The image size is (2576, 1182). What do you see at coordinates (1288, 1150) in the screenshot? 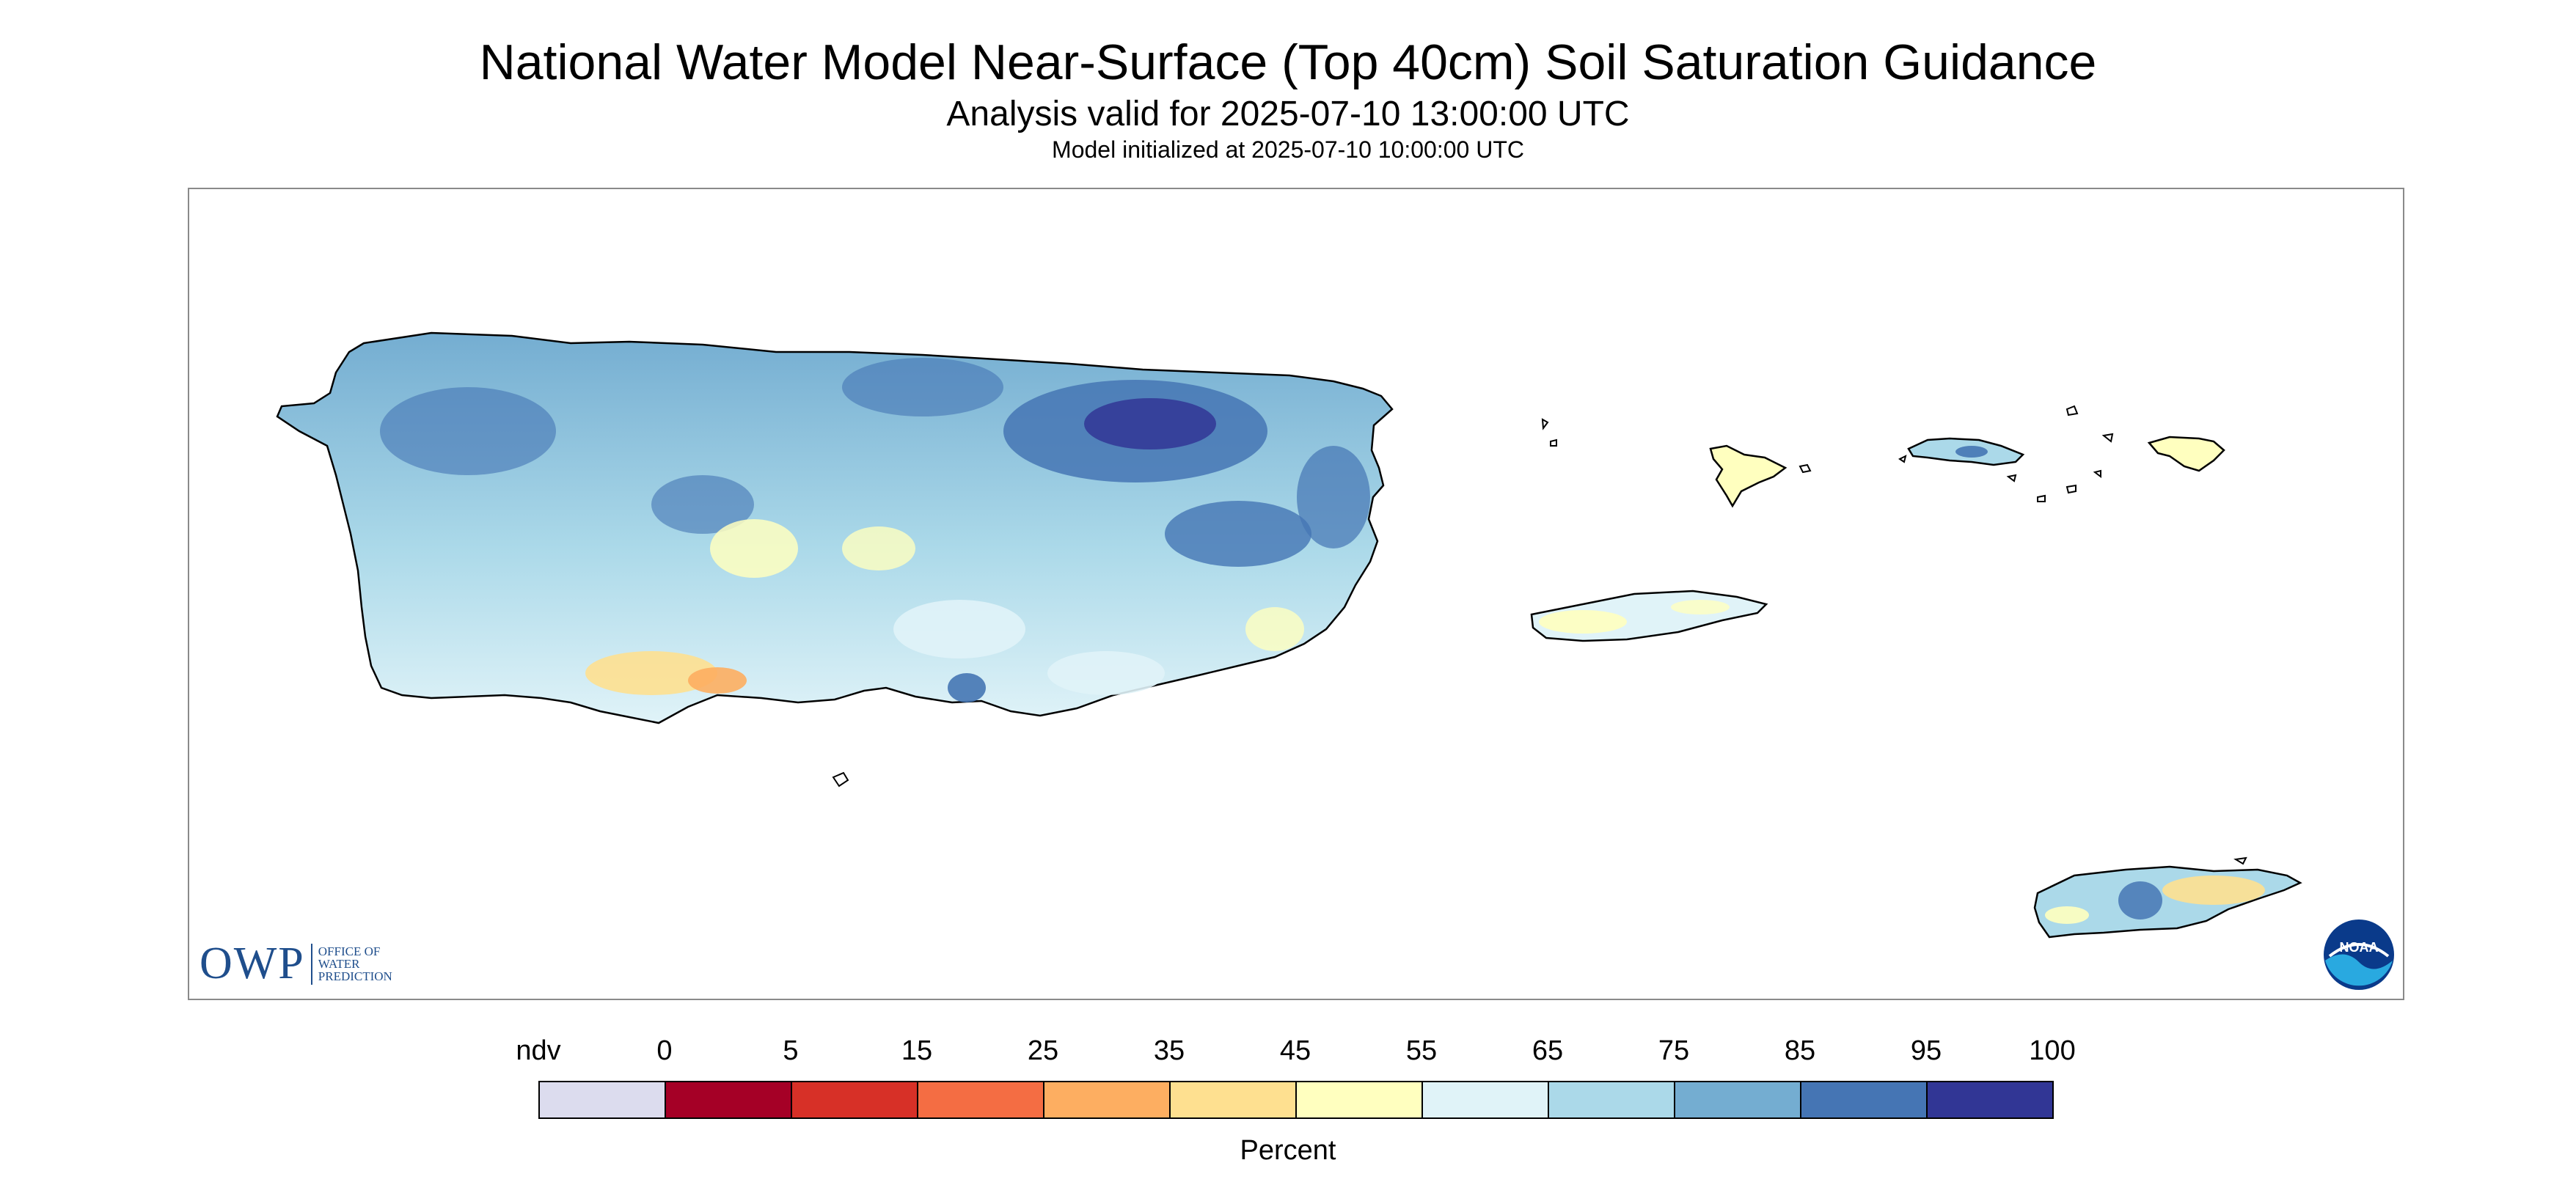
I see `colorbar-label: Percent` at bounding box center [1288, 1150].